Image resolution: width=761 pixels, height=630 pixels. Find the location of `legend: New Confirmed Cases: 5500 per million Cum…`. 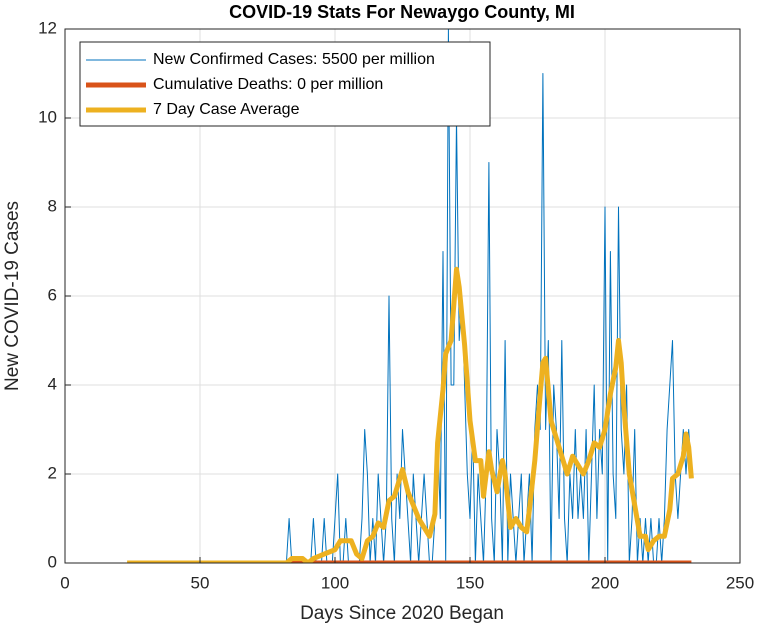

legend: New Confirmed Cases: 5500 per million Cum… is located at coordinates (285, 84).